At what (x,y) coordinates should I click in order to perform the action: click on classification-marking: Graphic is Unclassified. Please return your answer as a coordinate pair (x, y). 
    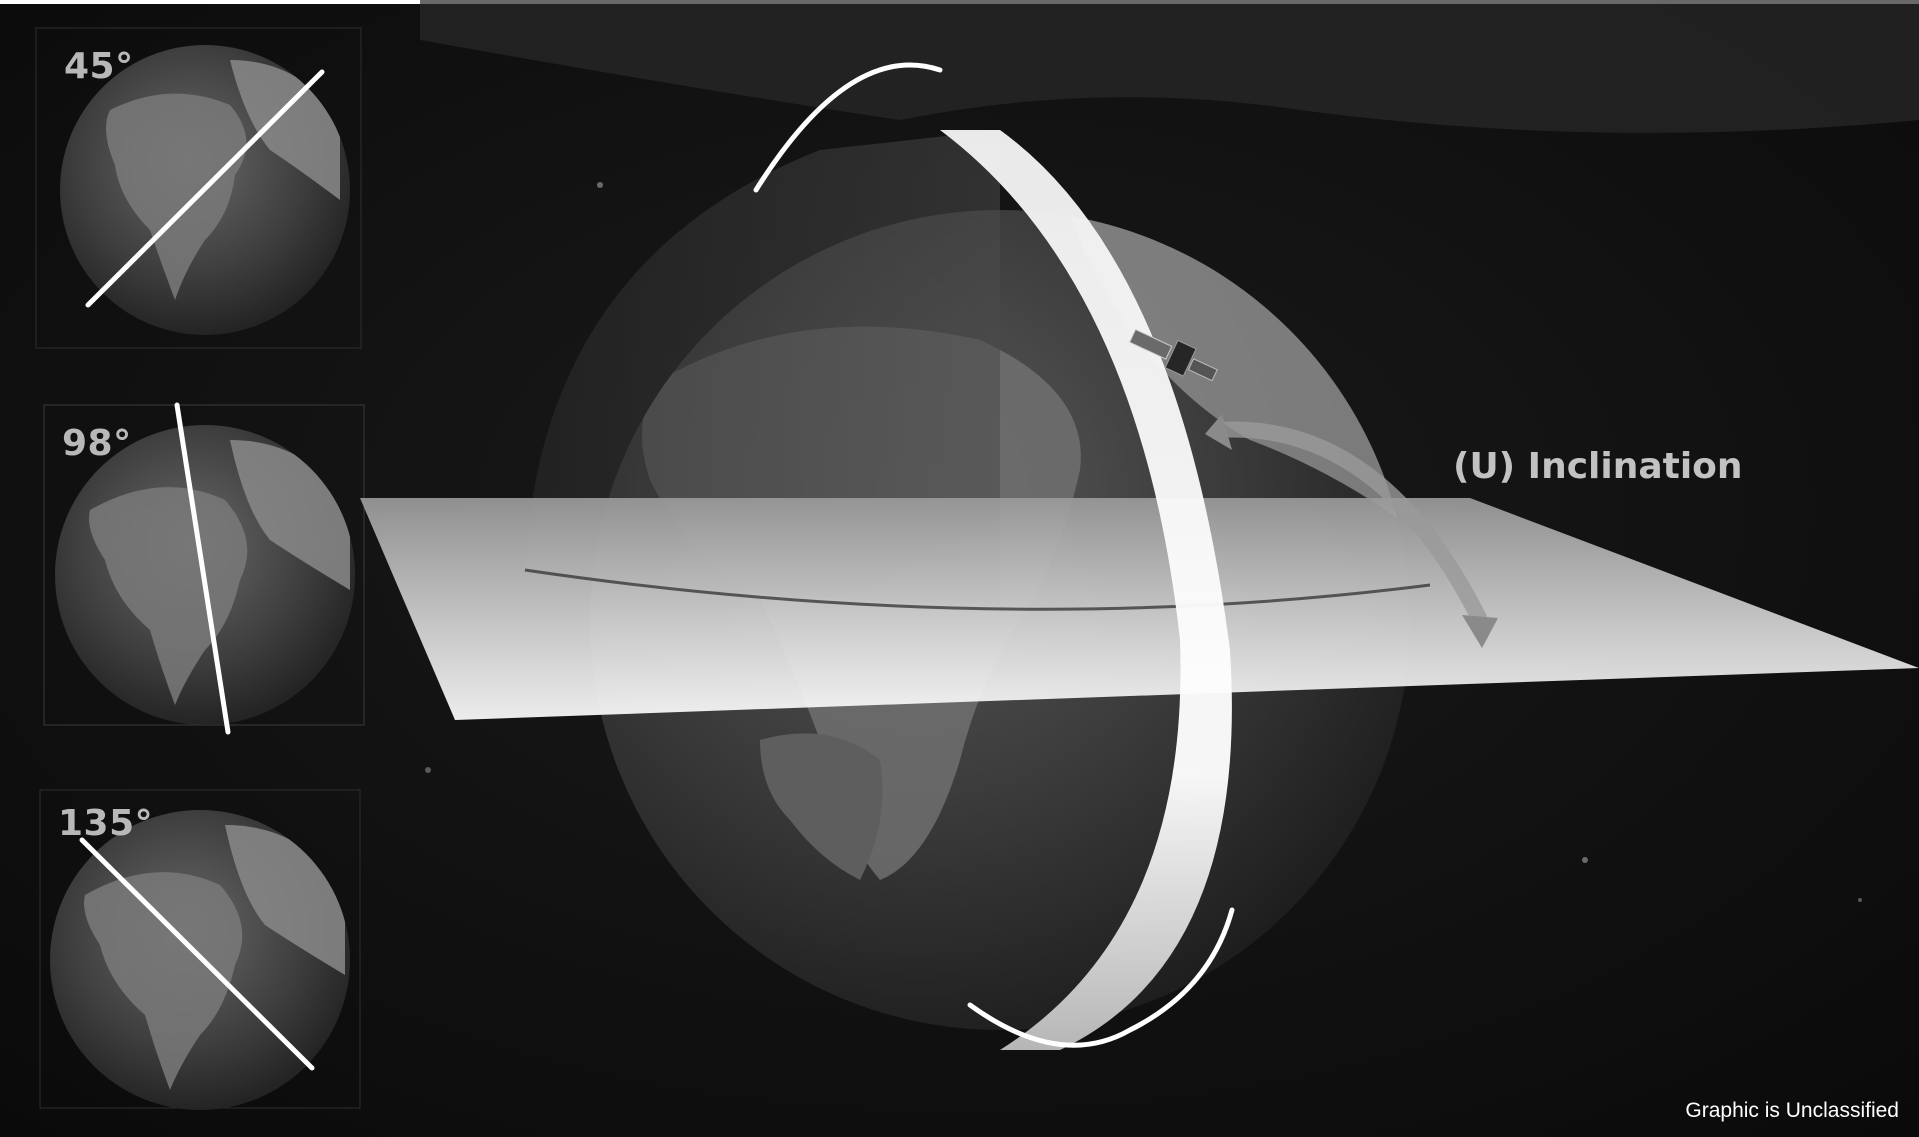
    Looking at the image, I should click on (1792, 1110).